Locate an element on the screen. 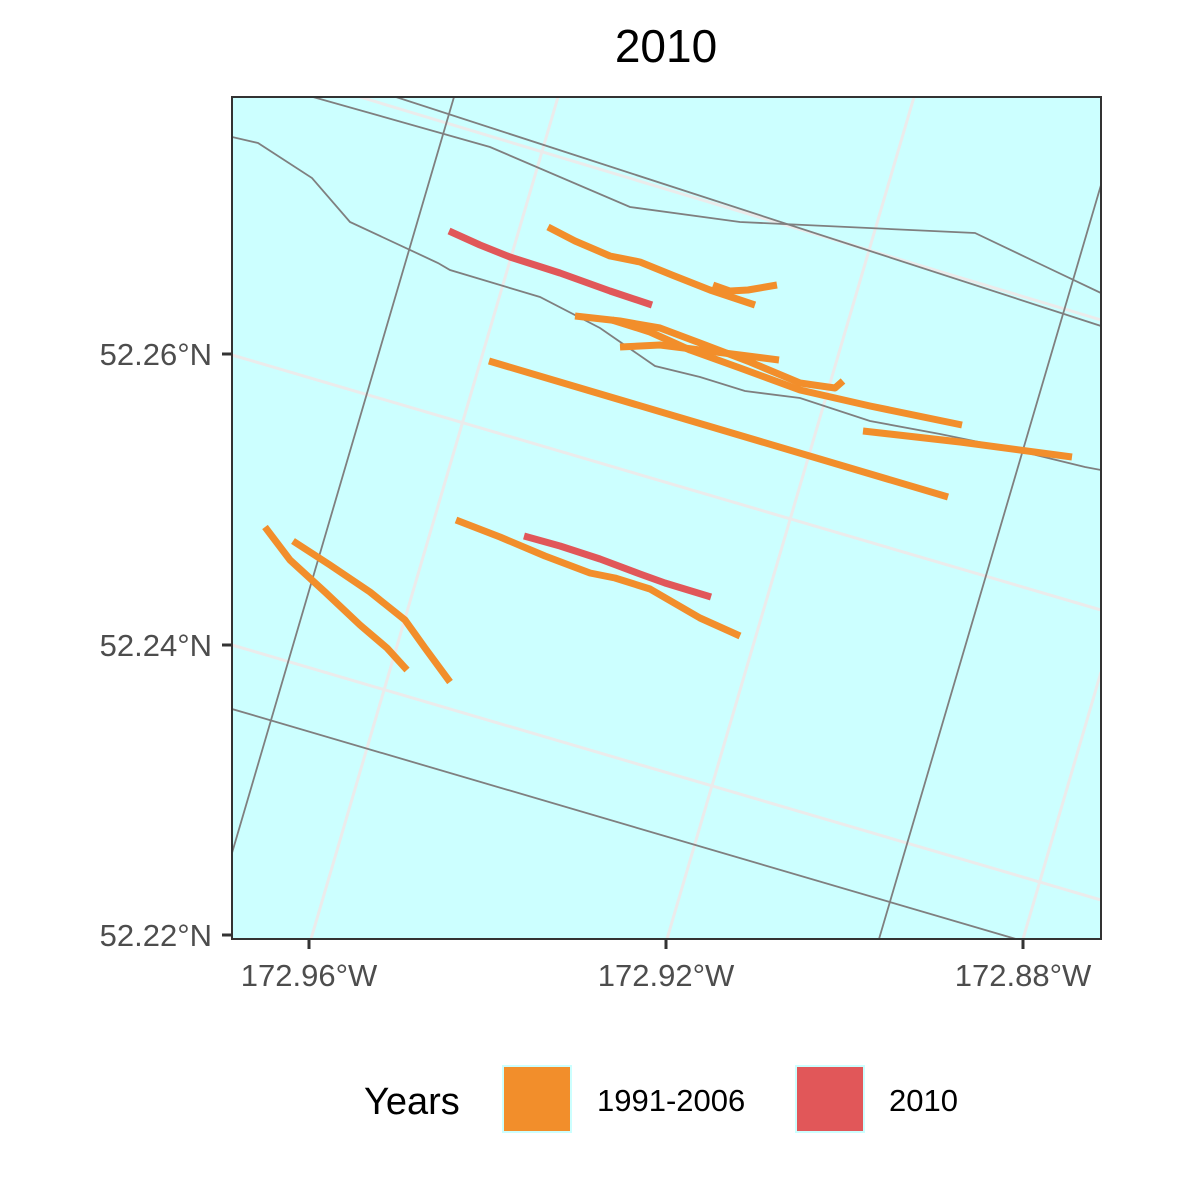 Image resolution: width=1181 pixels, height=1181 pixels. map-title: 2010 is located at coordinates (666, 46).